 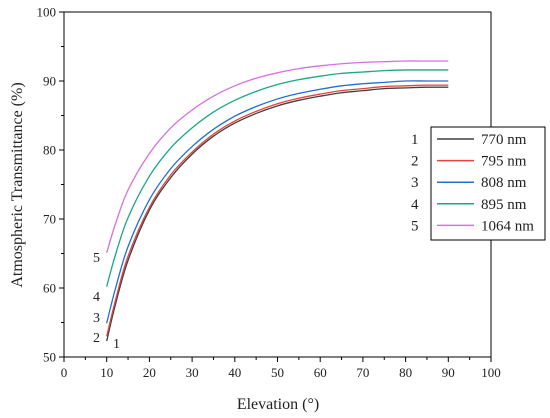 I want to click on y-tick-label: 50, so click(x=49, y=357).